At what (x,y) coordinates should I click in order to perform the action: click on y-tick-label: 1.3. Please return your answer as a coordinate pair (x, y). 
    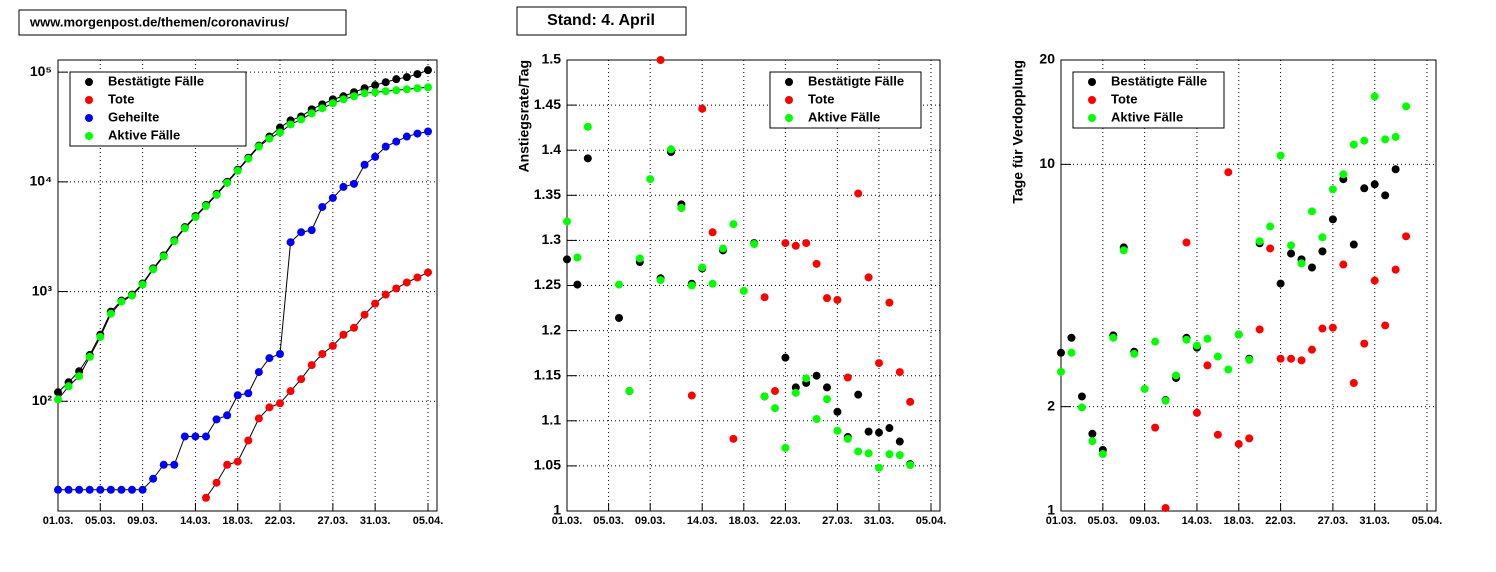
    Looking at the image, I should click on (552, 239).